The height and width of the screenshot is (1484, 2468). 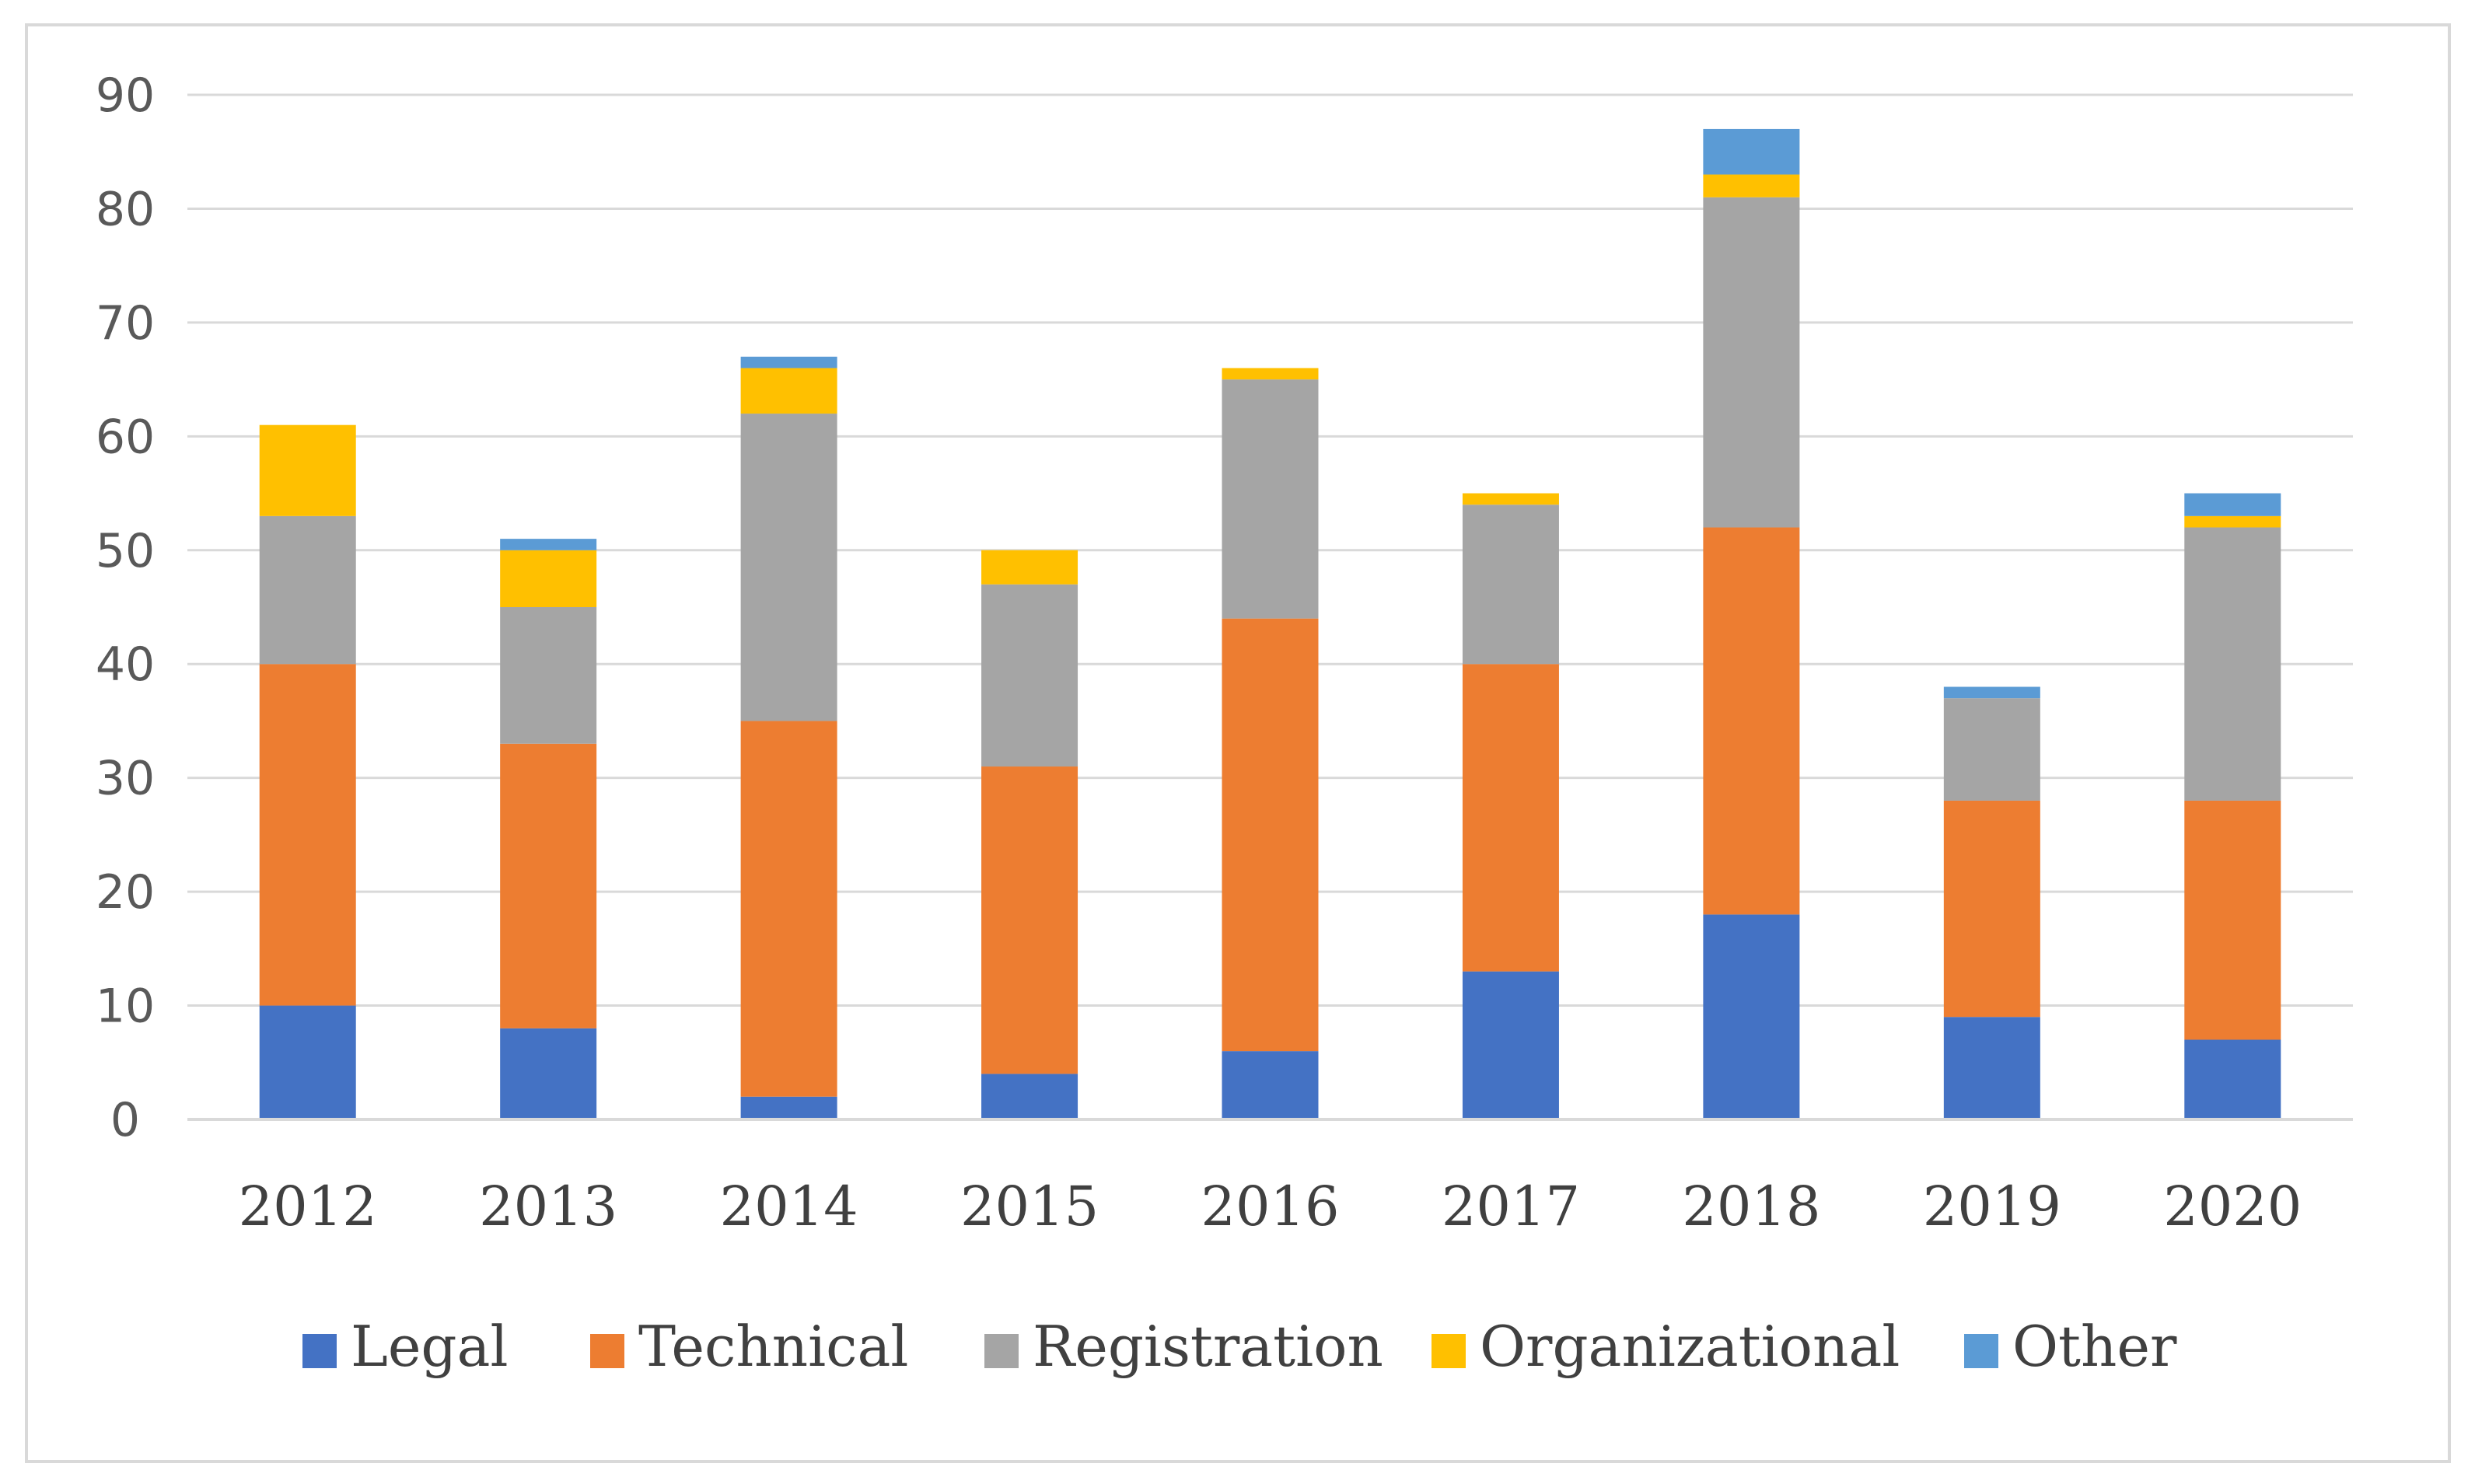 What do you see at coordinates (125, 892) in the screenshot?
I see `y-tick-label: 20` at bounding box center [125, 892].